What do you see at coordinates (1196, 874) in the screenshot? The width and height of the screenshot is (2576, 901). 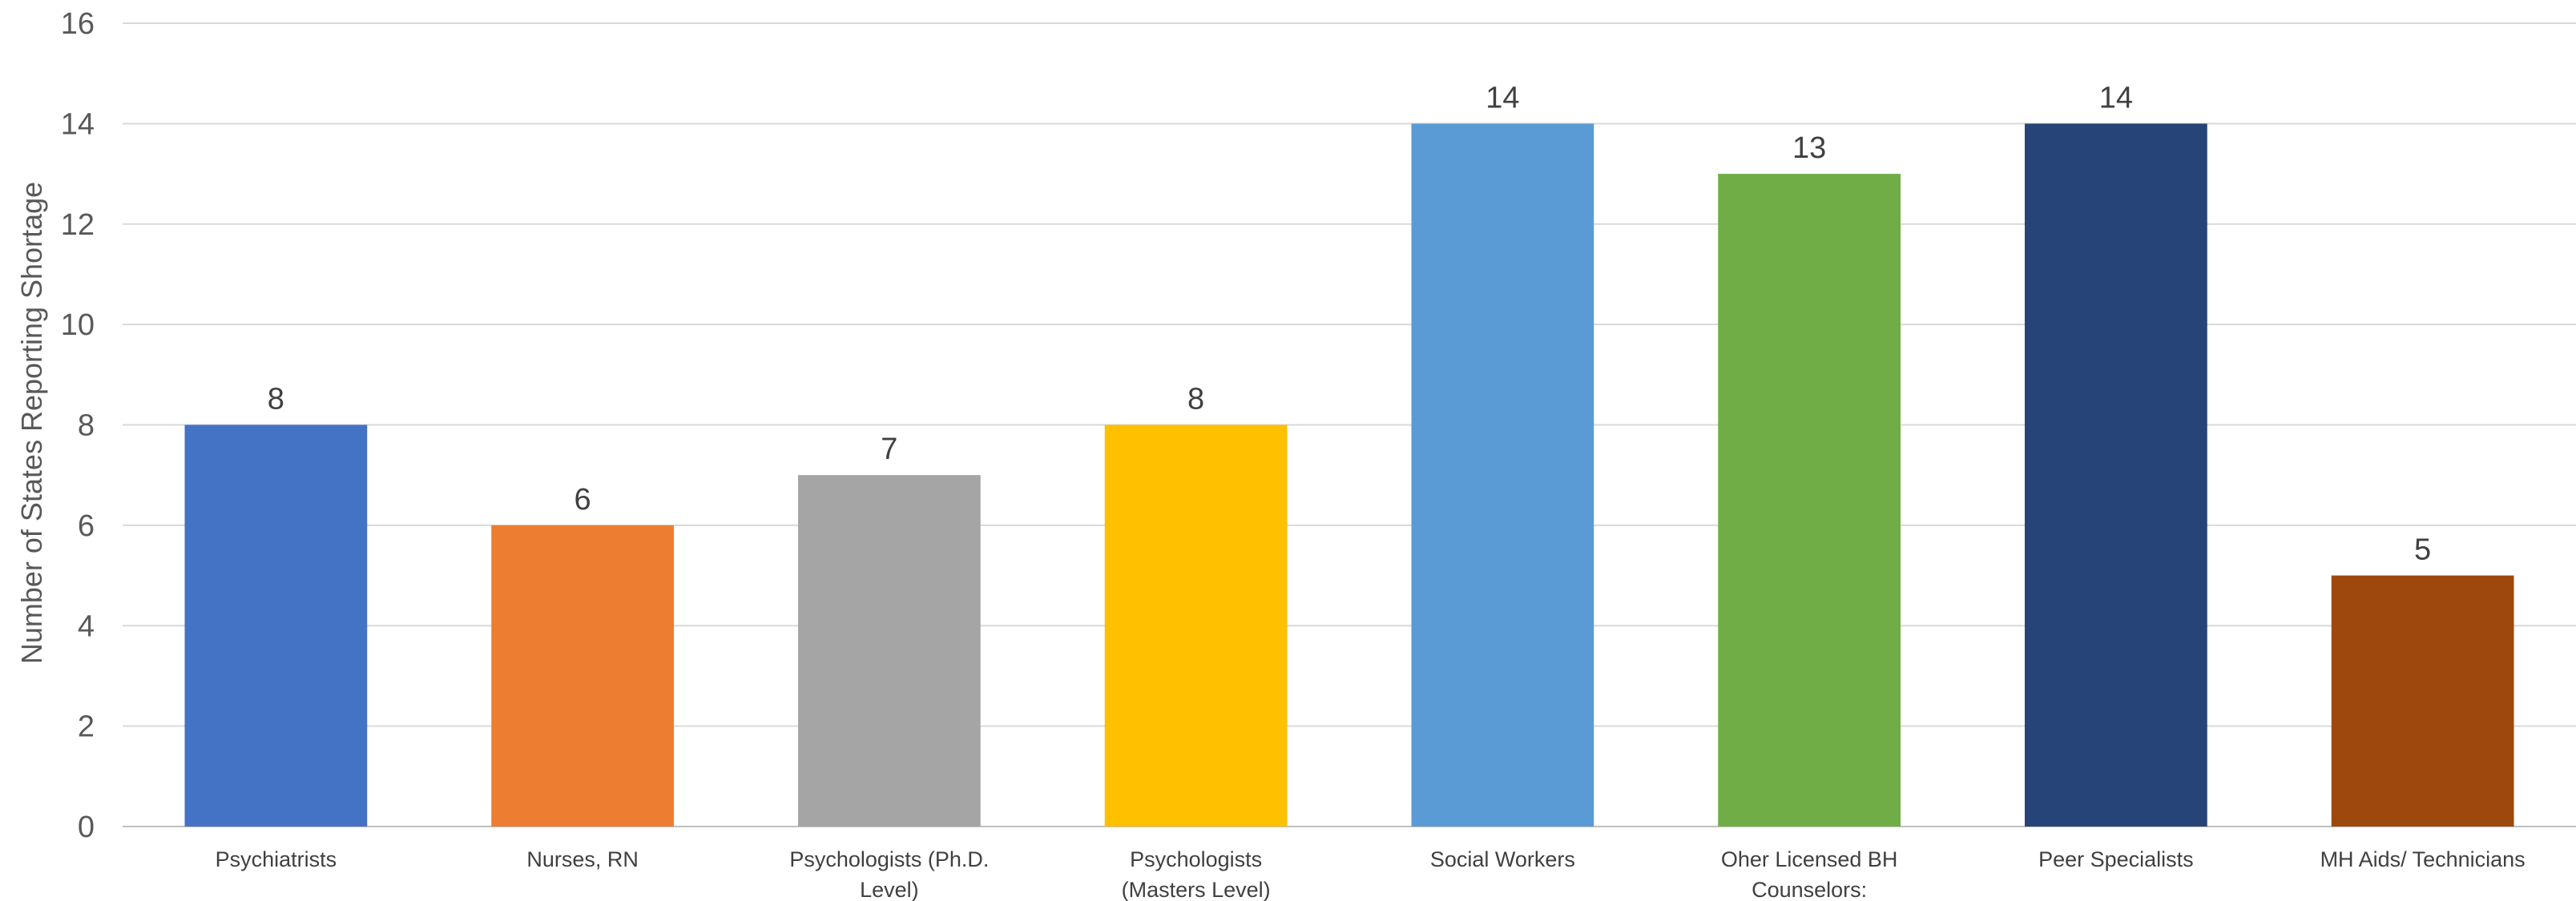 I see `x-category-label: Psychologists (Masters Level)` at bounding box center [1196, 874].